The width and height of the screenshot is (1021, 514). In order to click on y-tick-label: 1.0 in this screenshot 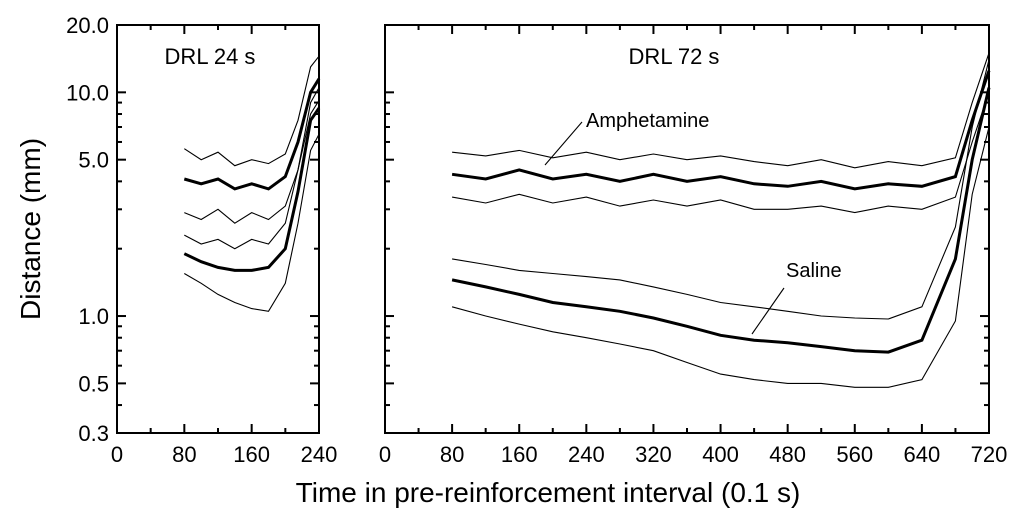, I will do `click(93, 316)`.